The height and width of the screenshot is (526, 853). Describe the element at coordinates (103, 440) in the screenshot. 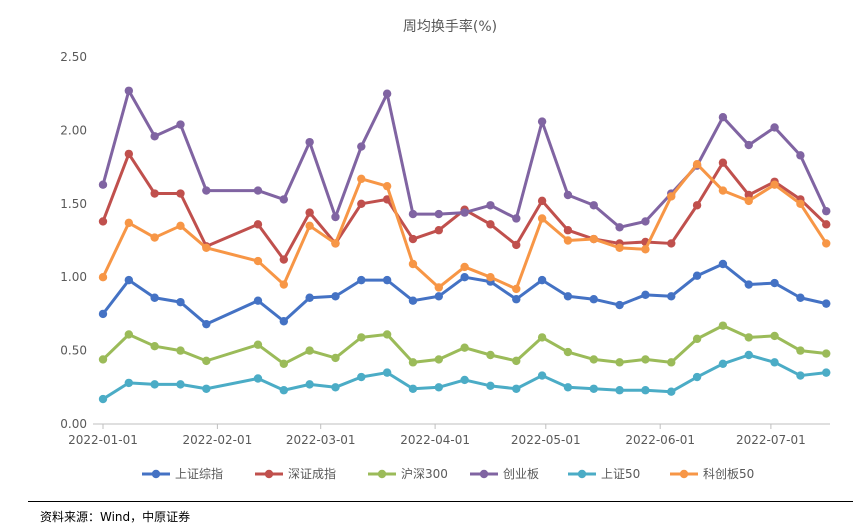

I see `x-tick-label: 2022-01-01` at that location.